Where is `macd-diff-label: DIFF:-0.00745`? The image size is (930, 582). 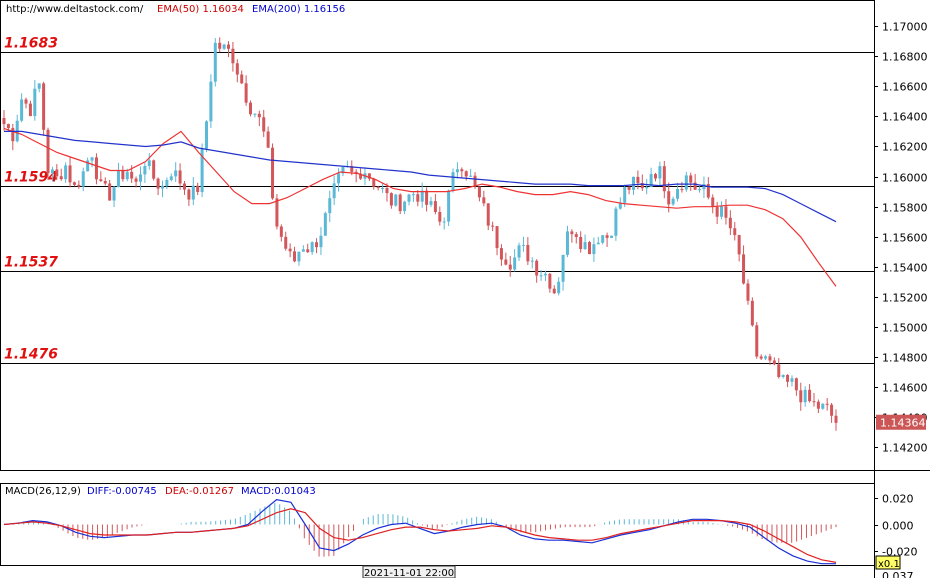
macd-diff-label: DIFF:-0.00745 is located at coordinates (122, 491).